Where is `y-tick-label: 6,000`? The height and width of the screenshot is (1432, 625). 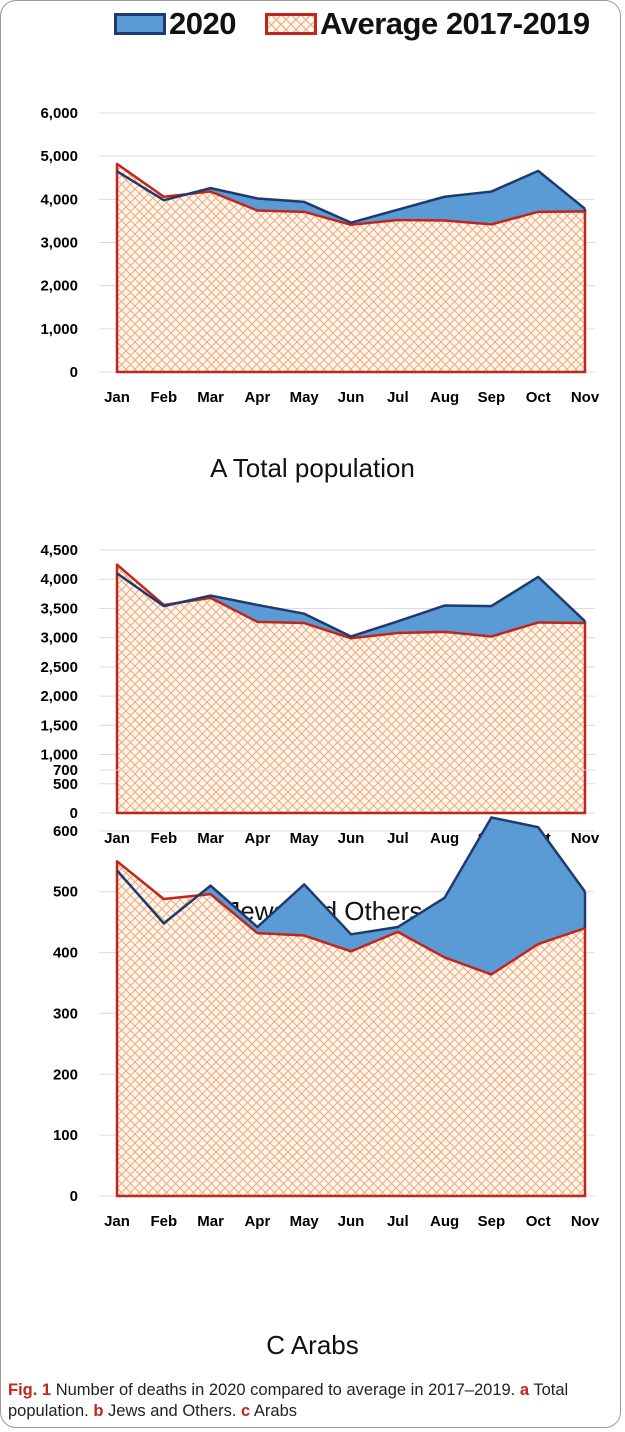
y-tick-label: 6,000 is located at coordinates (59, 113).